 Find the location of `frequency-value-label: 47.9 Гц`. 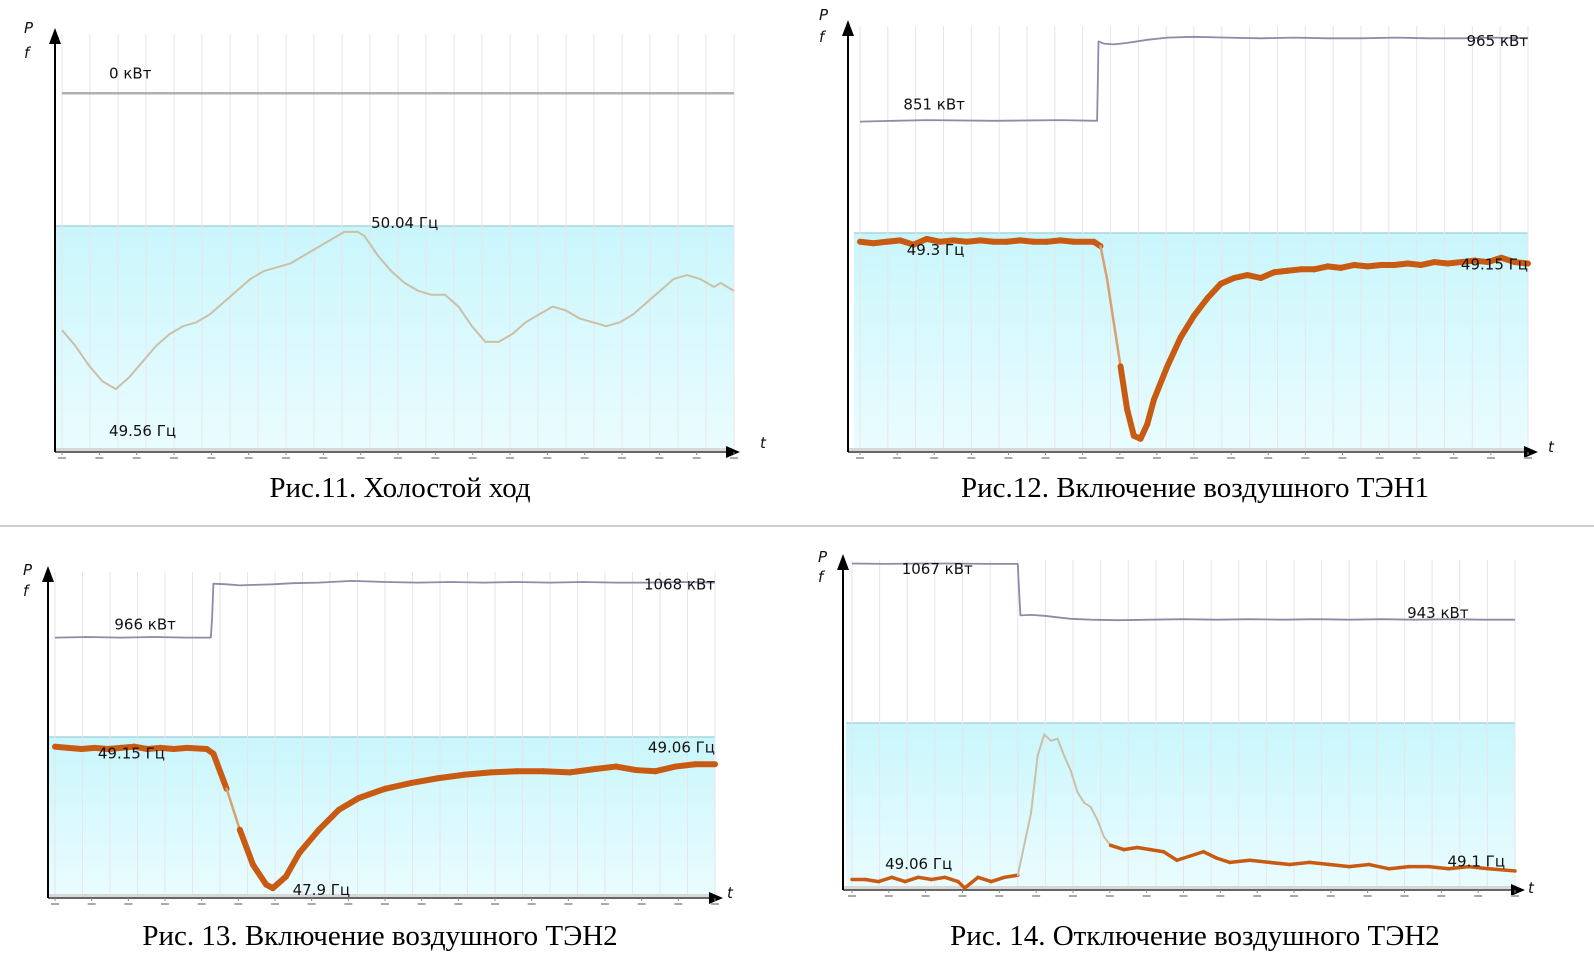

frequency-value-label: 47.9 Гц is located at coordinates (322, 890).